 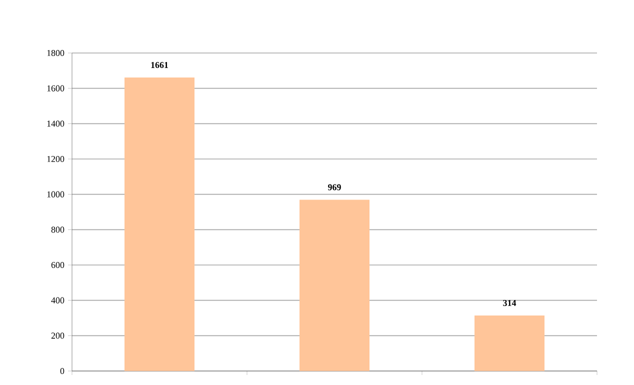 What do you see at coordinates (57, 229) in the screenshot?
I see `y-tick-label: 800` at bounding box center [57, 229].